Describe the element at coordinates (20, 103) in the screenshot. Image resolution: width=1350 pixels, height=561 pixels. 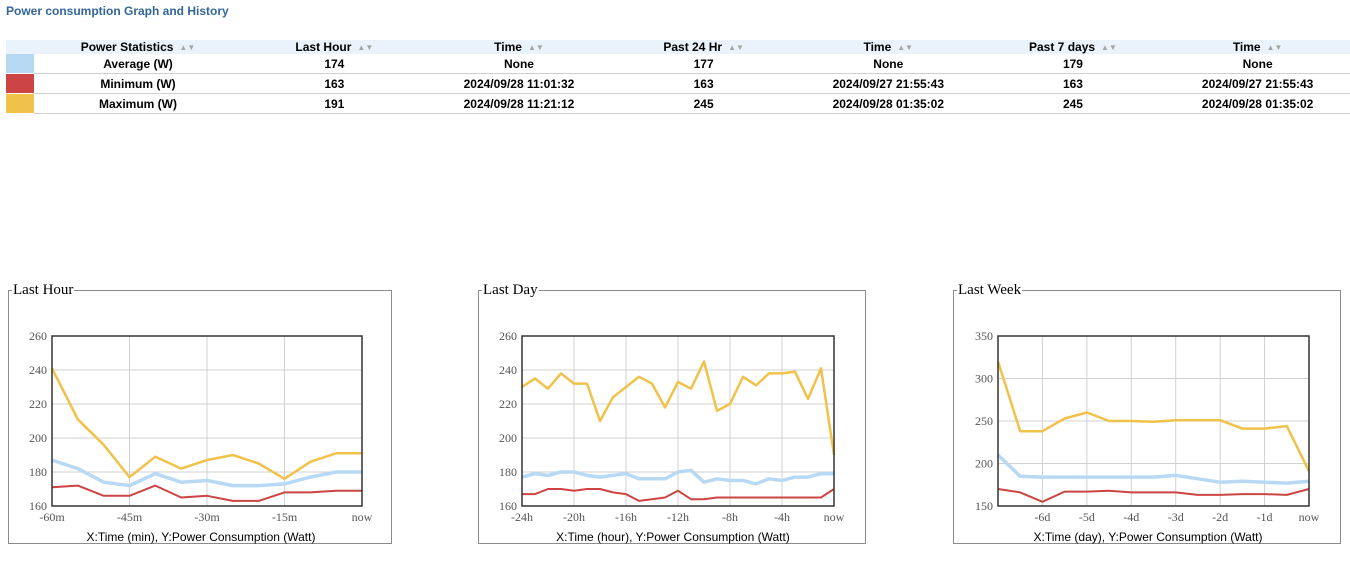
I see `maximum-color-swatch` at that location.